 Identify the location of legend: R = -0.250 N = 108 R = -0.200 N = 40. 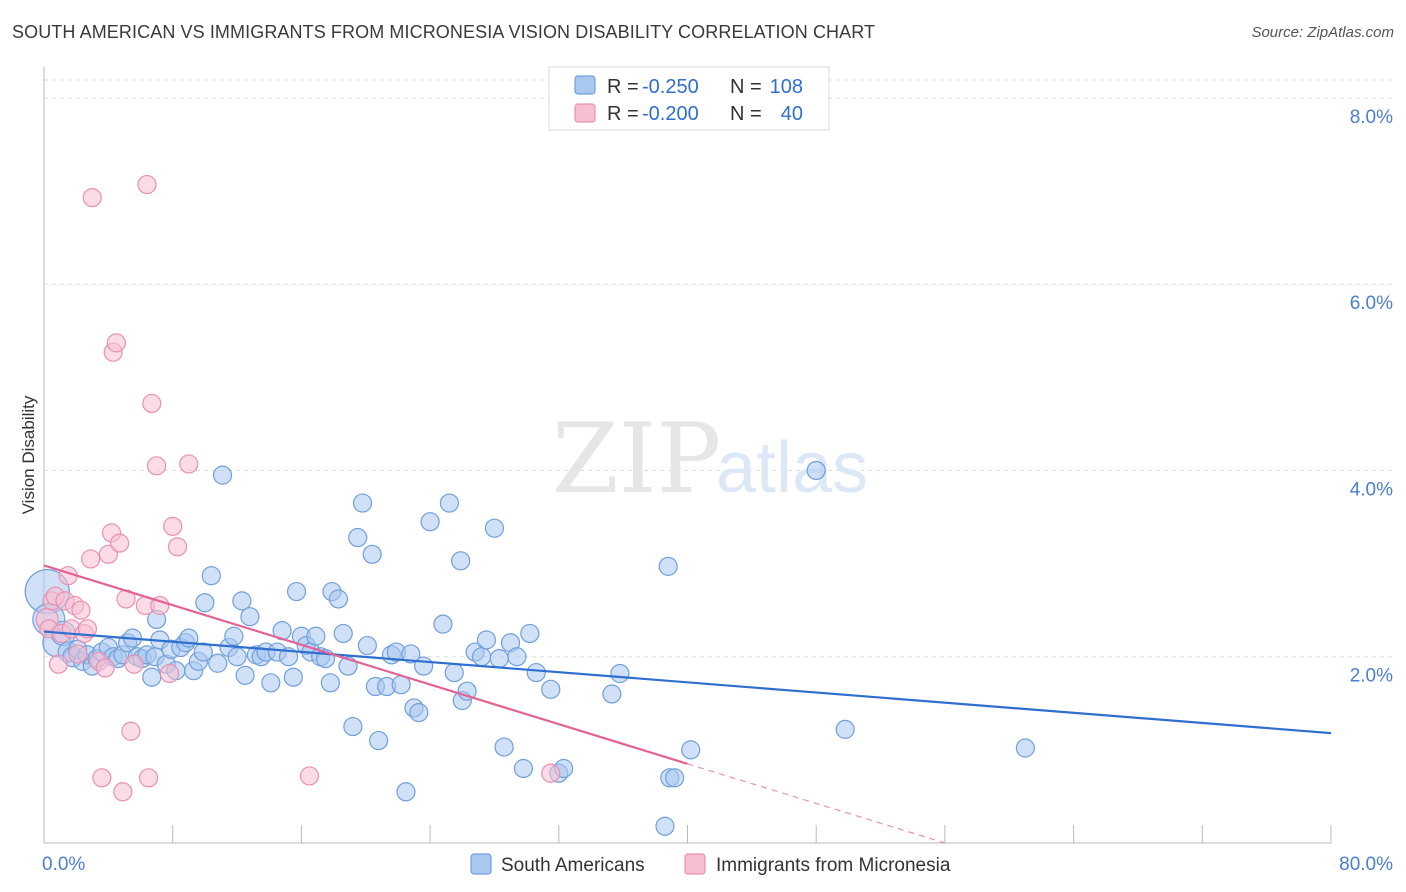
(689, 98).